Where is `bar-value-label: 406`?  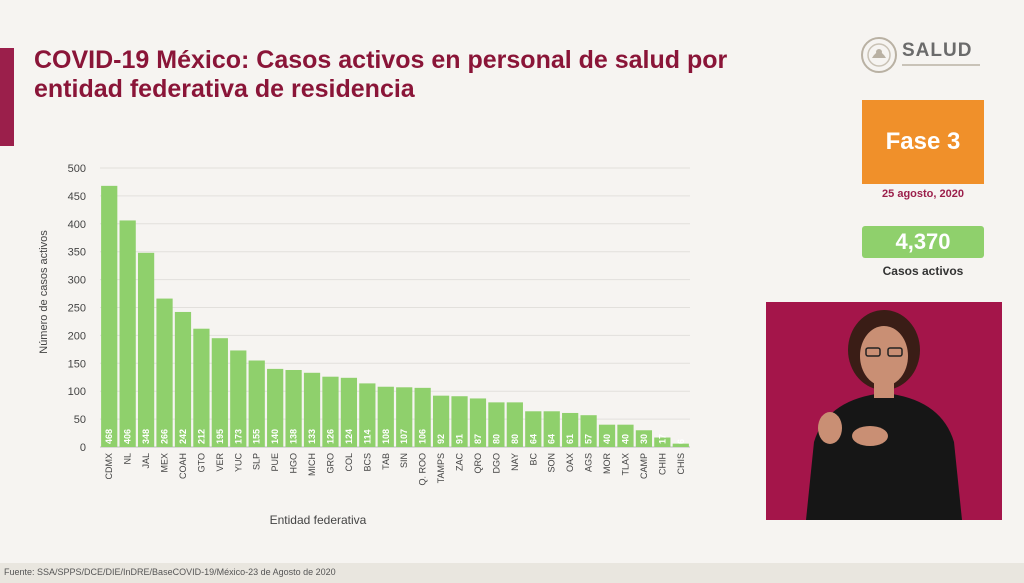 bar-value-label: 406 is located at coordinates (128, 436).